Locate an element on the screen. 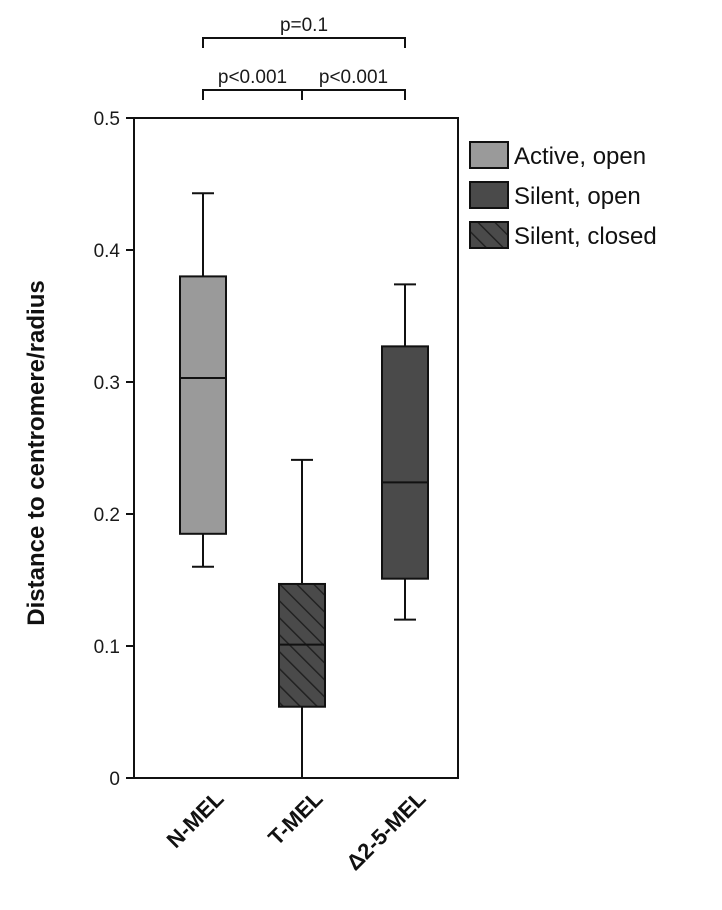  legend-label: Active, open is located at coordinates (580, 156).